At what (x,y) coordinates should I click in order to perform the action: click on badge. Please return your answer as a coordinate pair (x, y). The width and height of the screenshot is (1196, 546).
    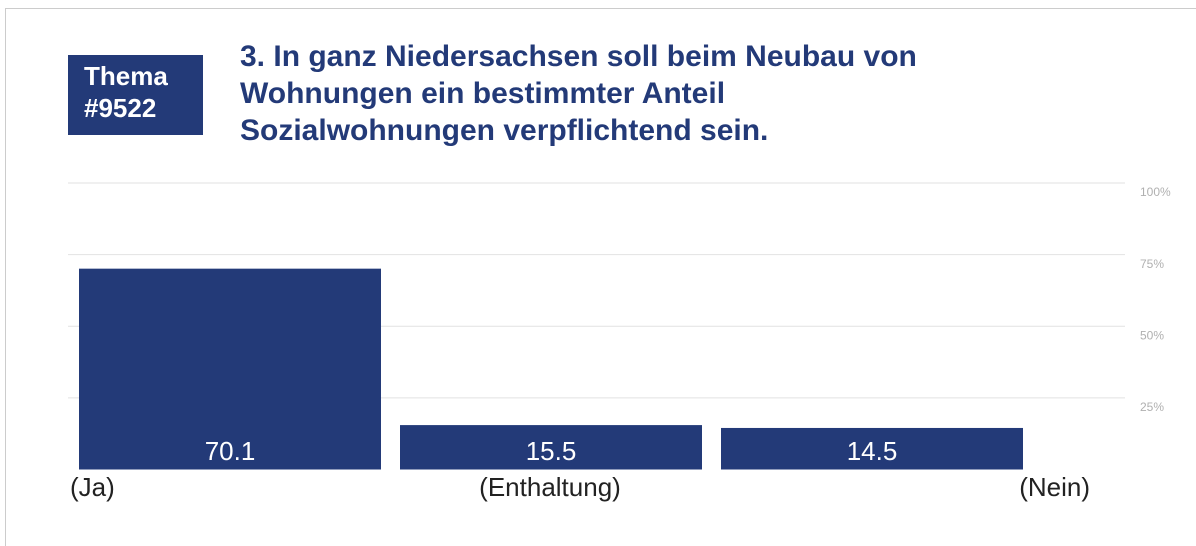
    Looking at the image, I should click on (135, 95).